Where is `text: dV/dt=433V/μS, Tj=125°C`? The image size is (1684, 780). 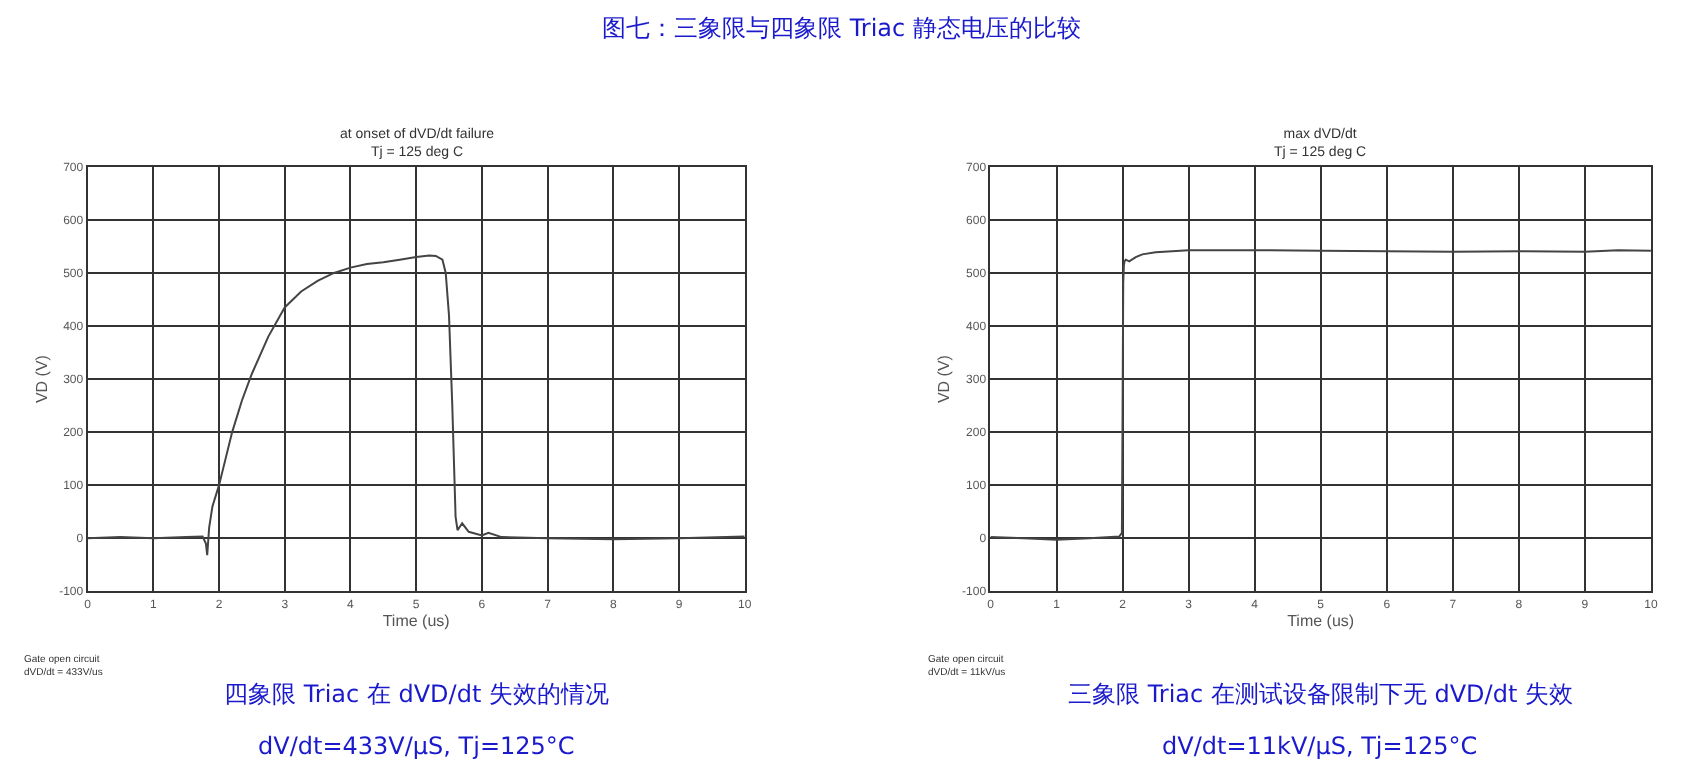
text: dV/dt=433V/μS, Tj=125°C is located at coordinates (416, 746).